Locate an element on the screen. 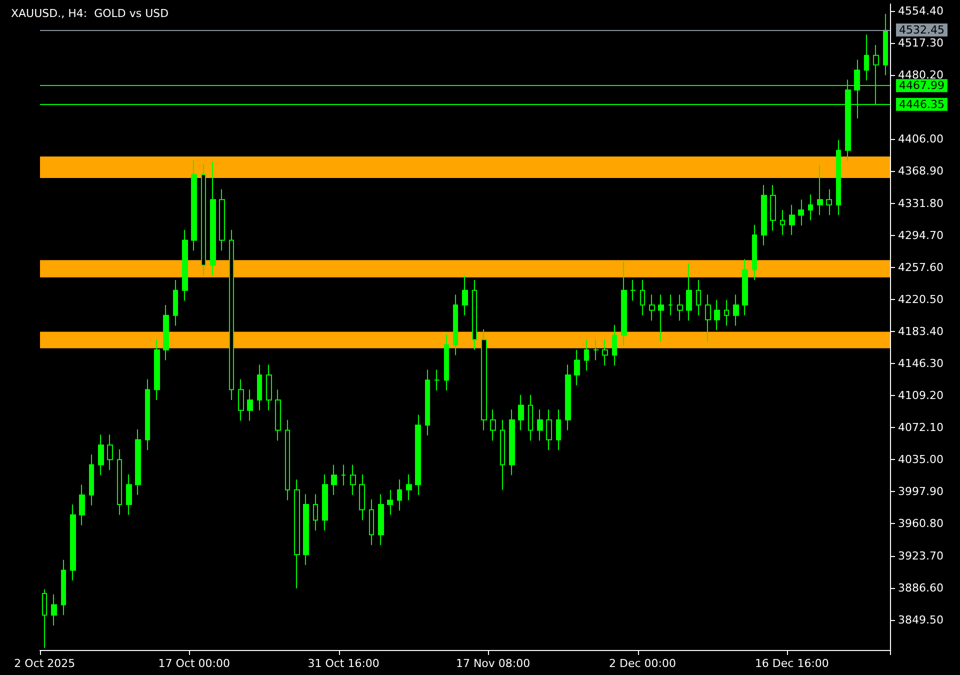 This screenshot has height=675, width=960. y-tick-label: 4146.30 is located at coordinates (921, 363).